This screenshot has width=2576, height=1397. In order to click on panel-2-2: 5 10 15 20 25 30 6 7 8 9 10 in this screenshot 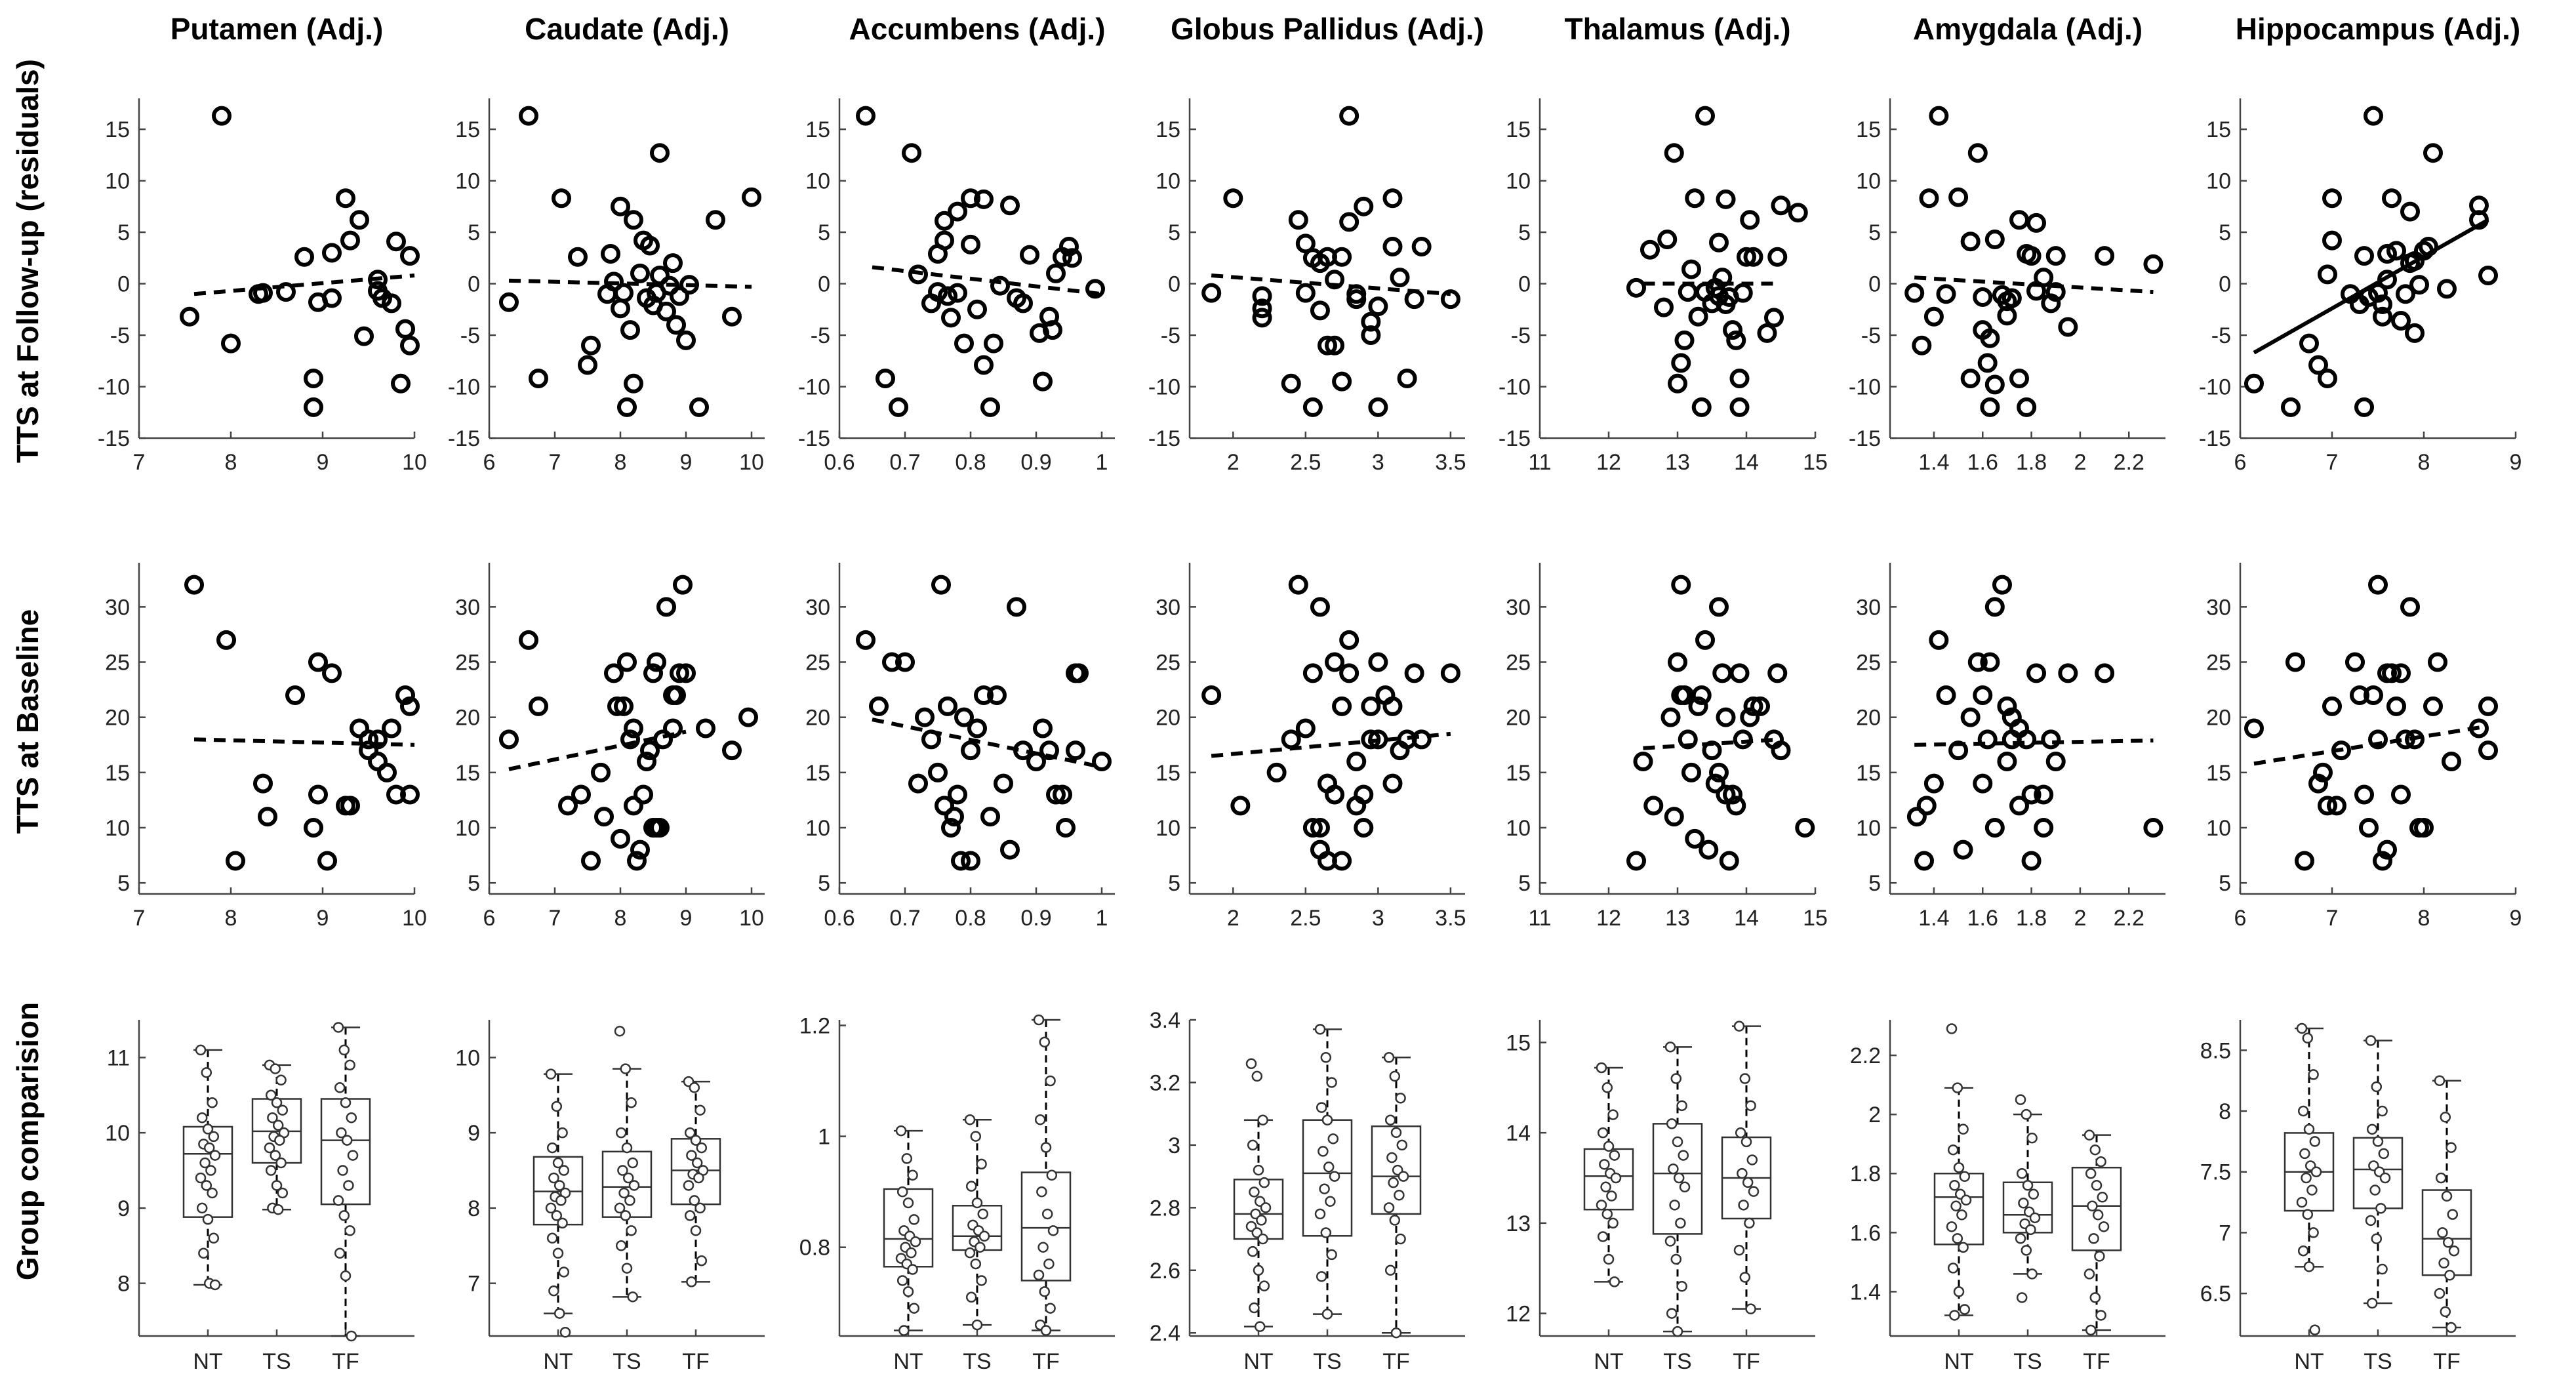, I will do `click(610, 747)`.